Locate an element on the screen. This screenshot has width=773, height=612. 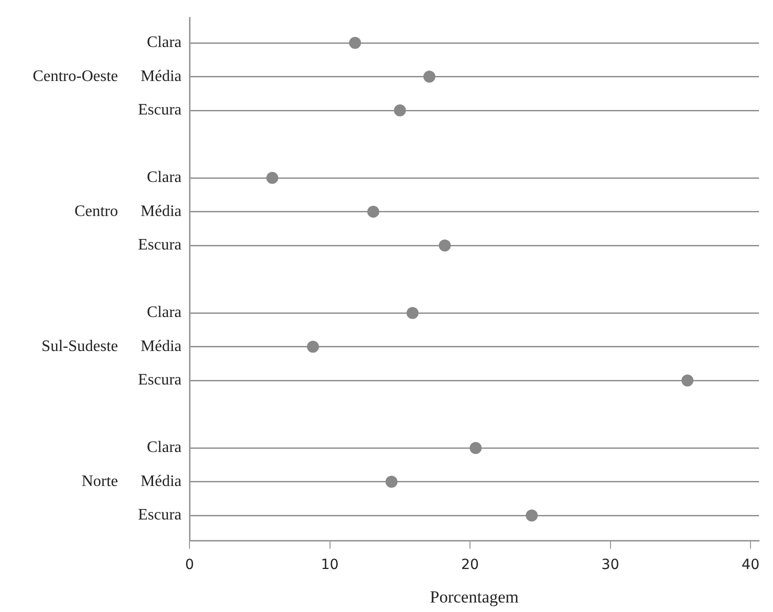
text: Sul-Sudeste is located at coordinates (80, 346).